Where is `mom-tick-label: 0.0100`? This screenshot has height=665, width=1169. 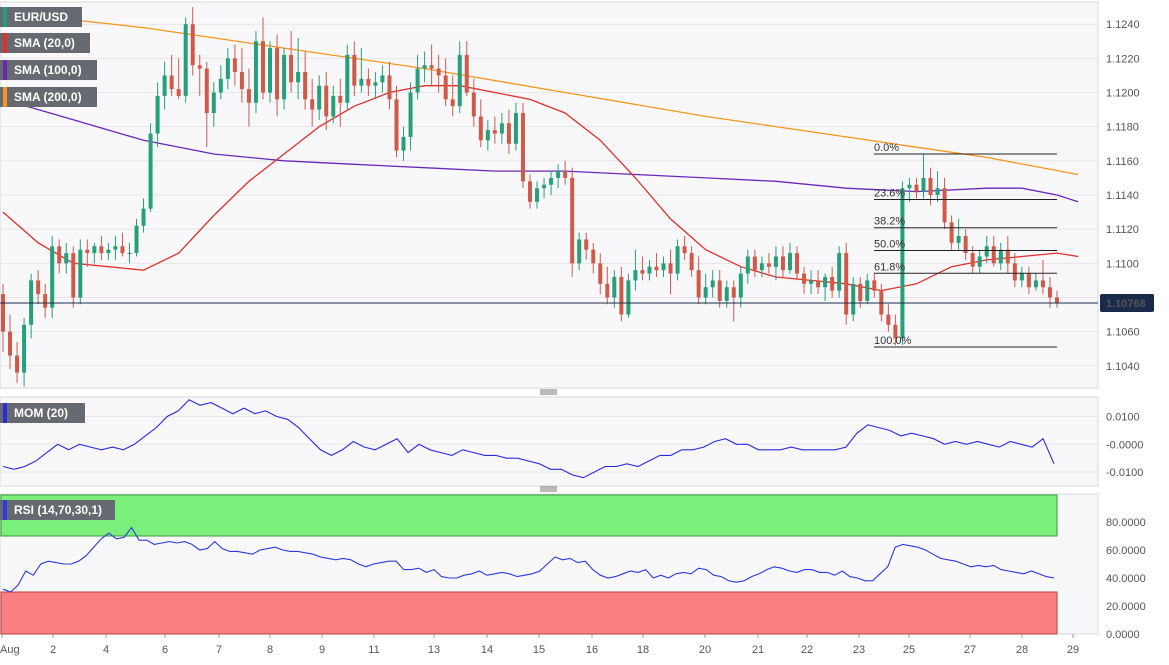
mom-tick-label: 0.0100 is located at coordinates (1123, 417).